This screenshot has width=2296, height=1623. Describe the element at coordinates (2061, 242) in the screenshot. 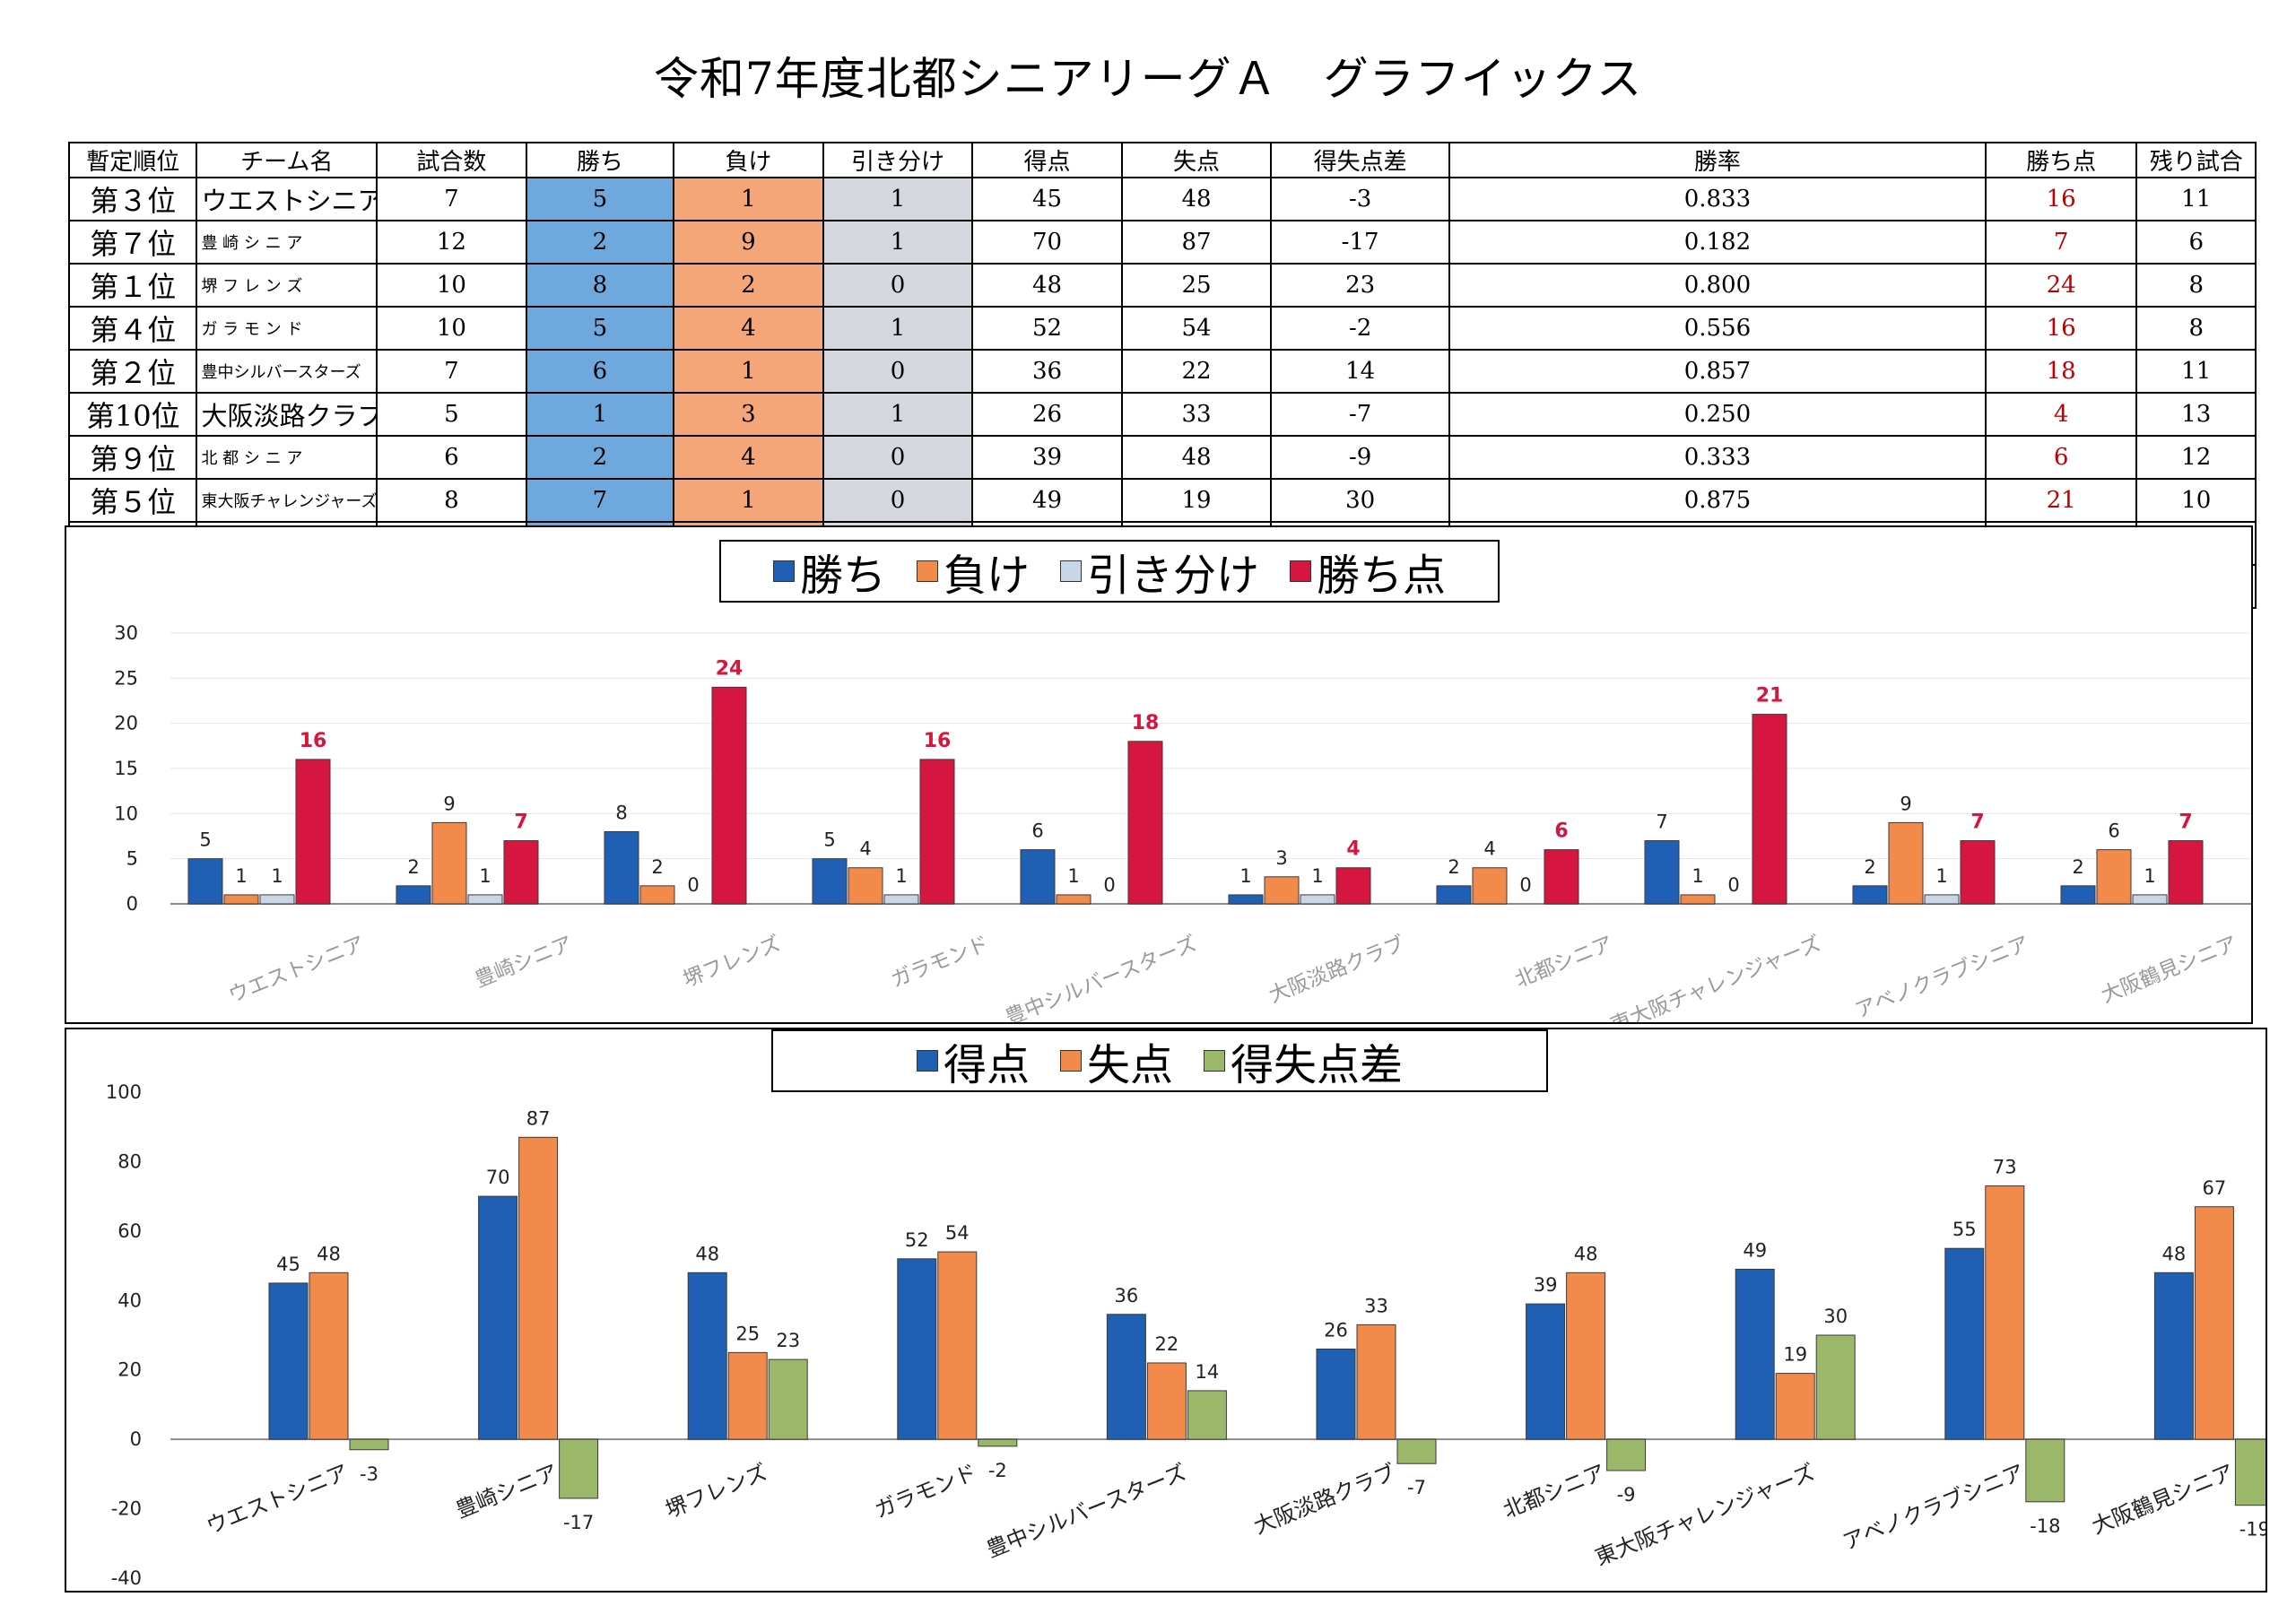

I see `cell-points: 7` at that location.